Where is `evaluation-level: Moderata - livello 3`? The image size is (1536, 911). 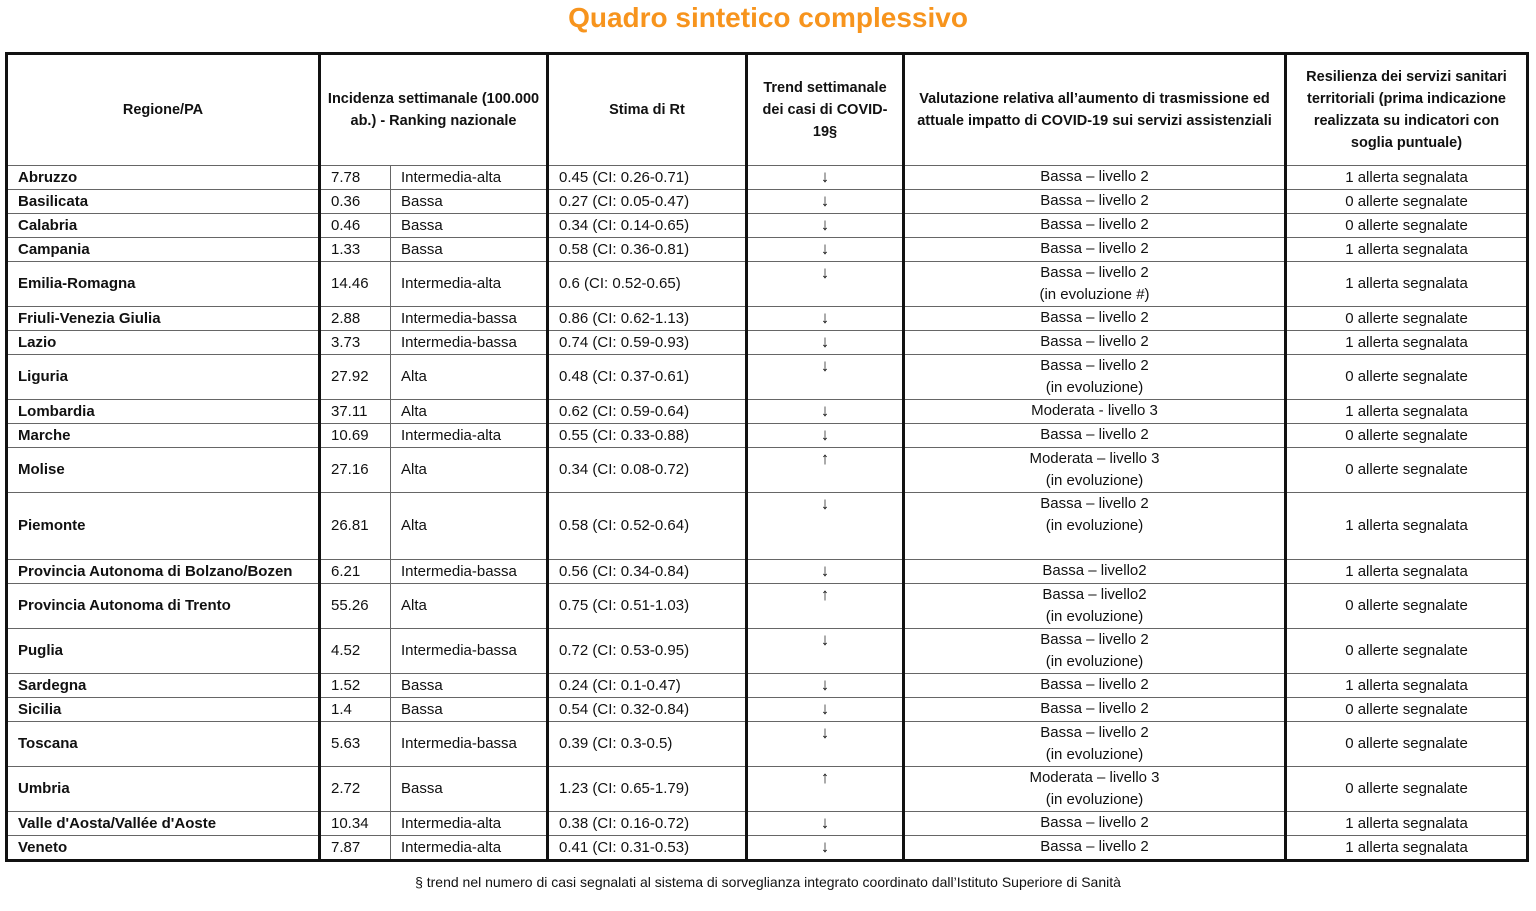
evaluation-level: Moderata - livello 3 is located at coordinates (1094, 410).